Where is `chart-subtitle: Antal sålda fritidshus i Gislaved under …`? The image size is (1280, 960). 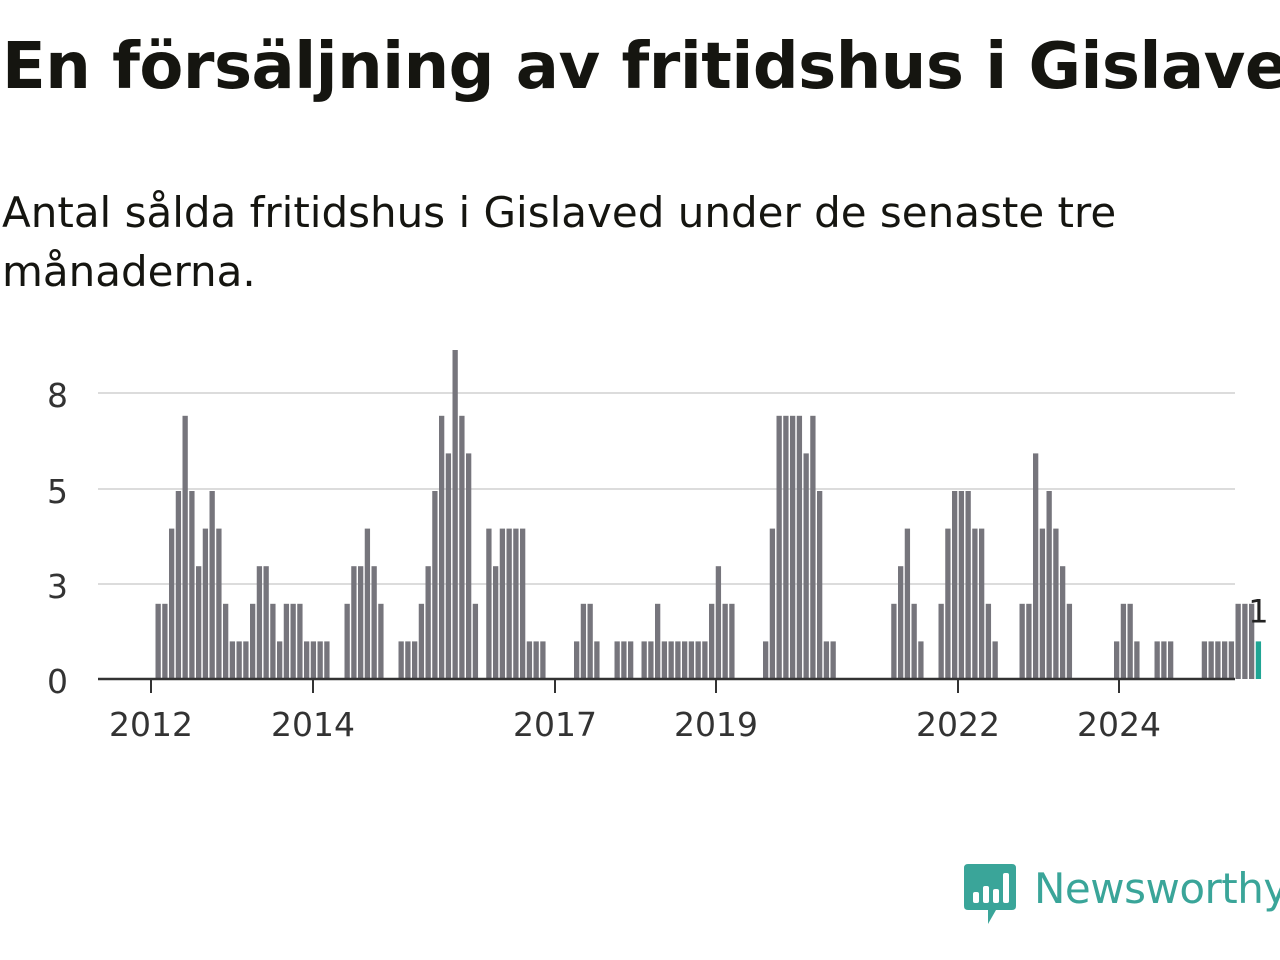 chart-subtitle: Antal sålda fritidshus i Gislaved under … is located at coordinates (559, 242).